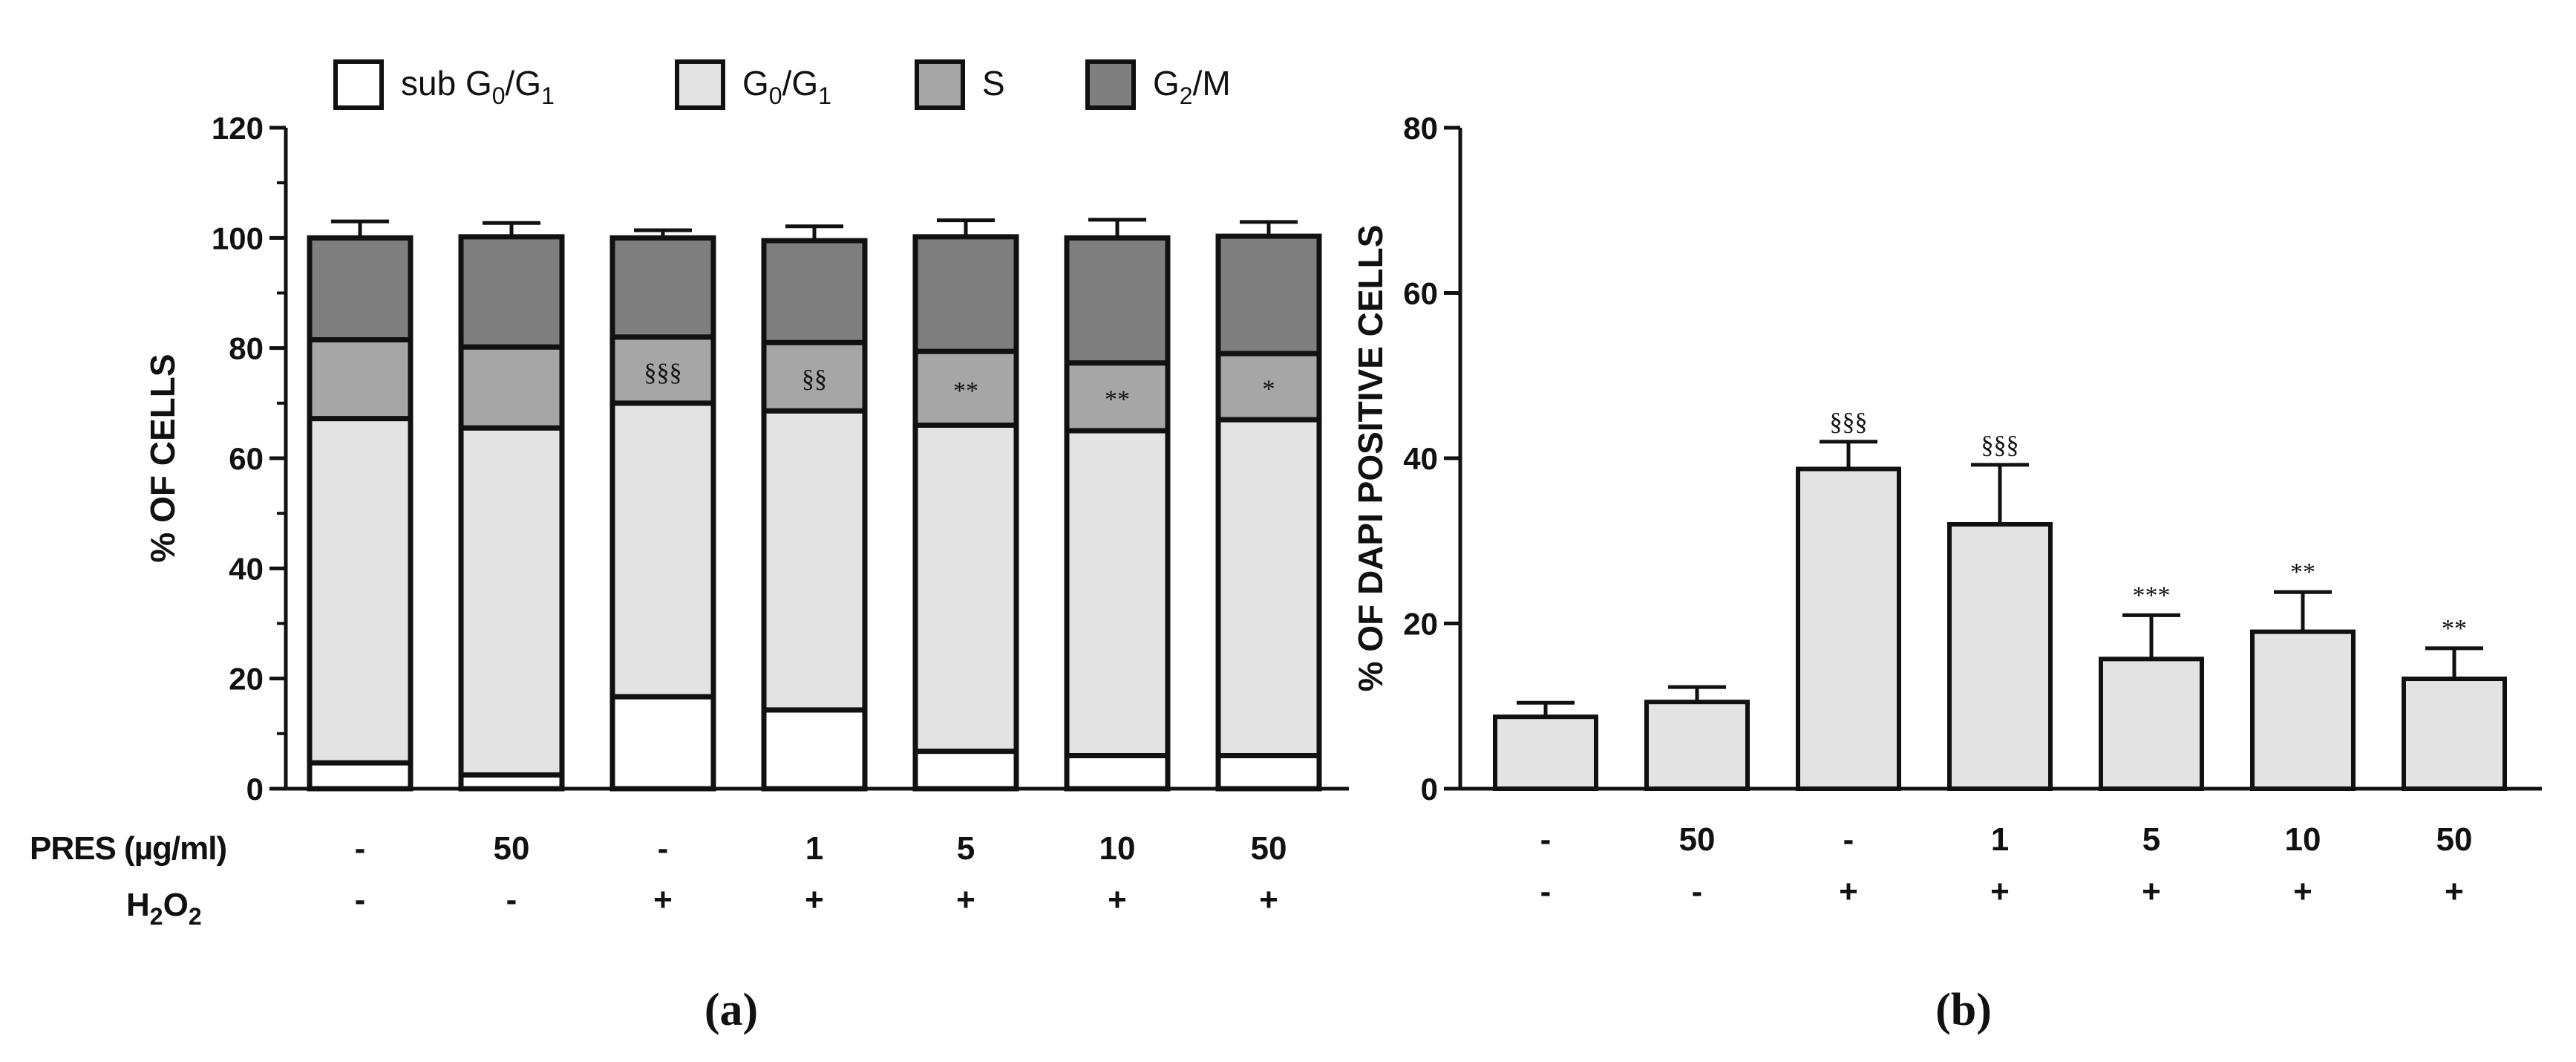 The height and width of the screenshot is (1062, 2576). What do you see at coordinates (700, 84) in the screenshot?
I see `legend-swatch-g0g1` at bounding box center [700, 84].